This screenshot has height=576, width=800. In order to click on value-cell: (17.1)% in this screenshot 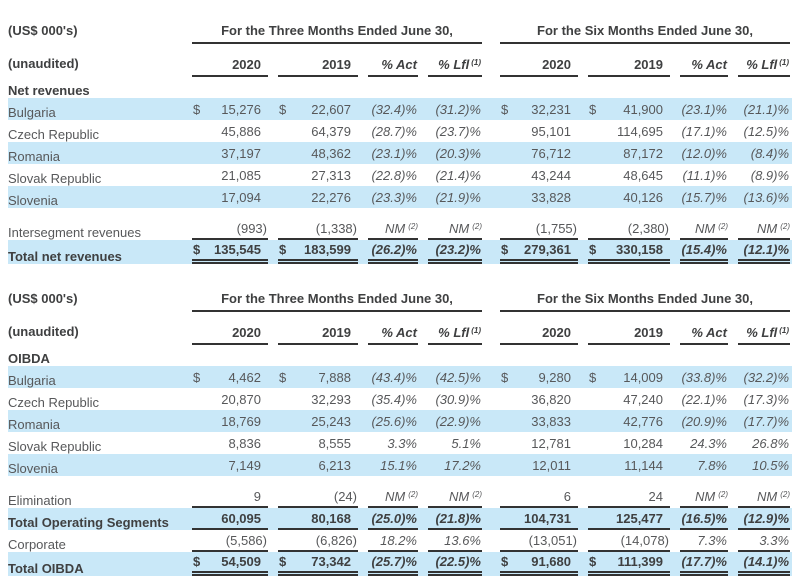, I will do `click(701, 131)`.